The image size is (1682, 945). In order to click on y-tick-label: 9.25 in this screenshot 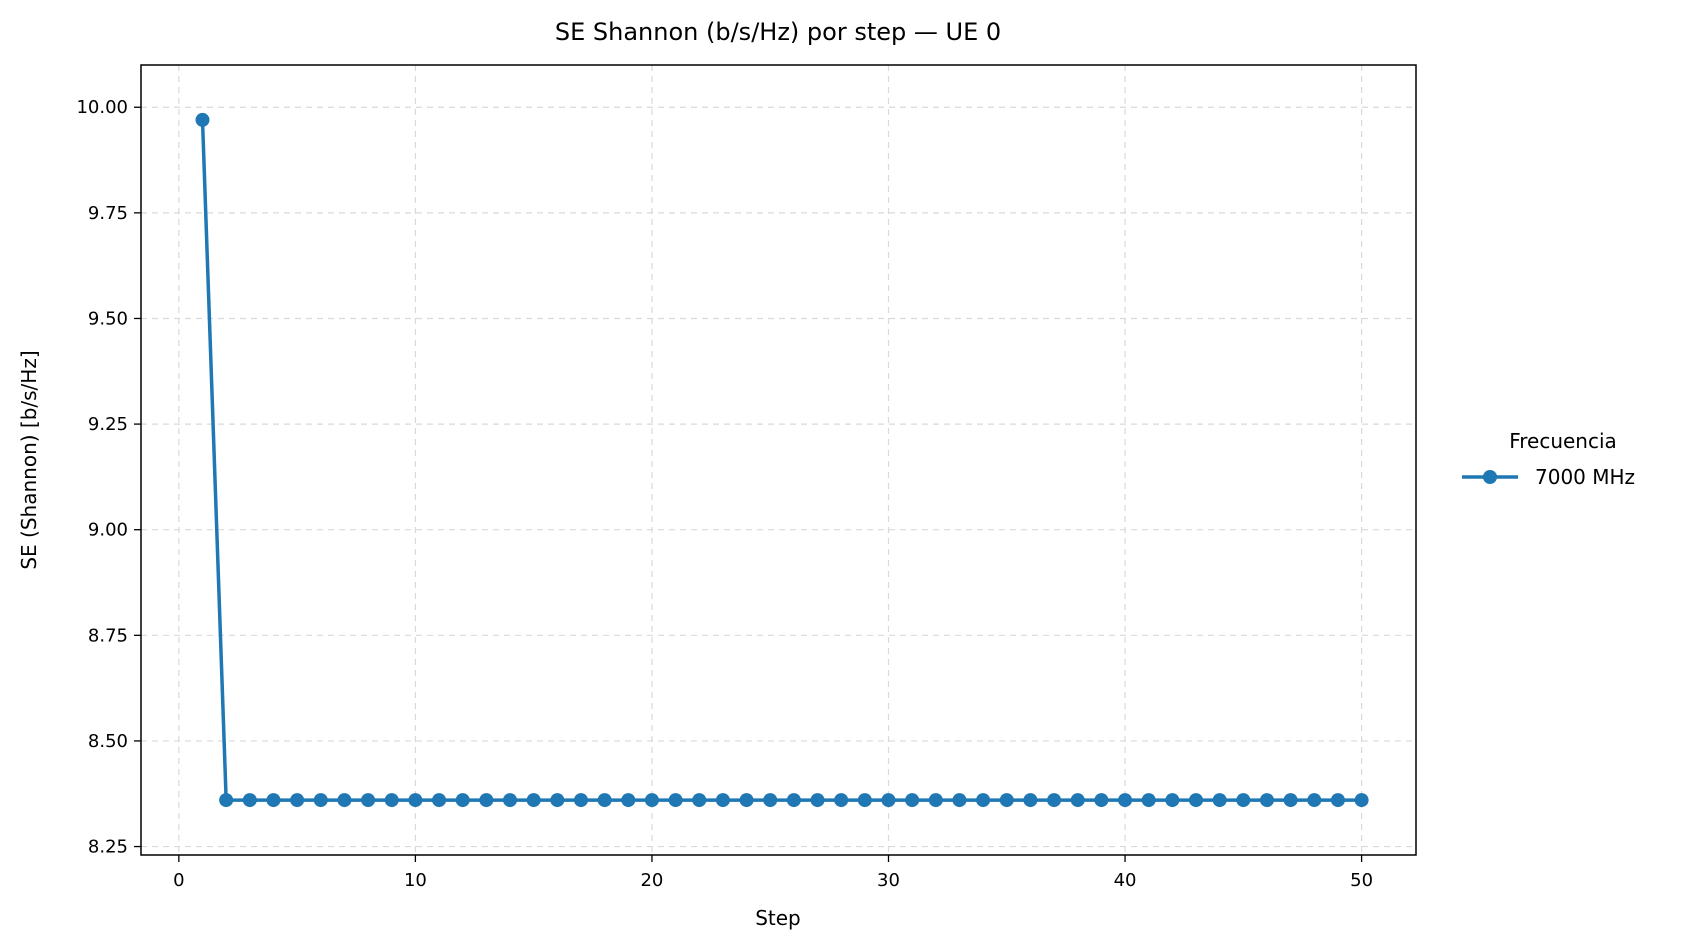, I will do `click(108, 424)`.